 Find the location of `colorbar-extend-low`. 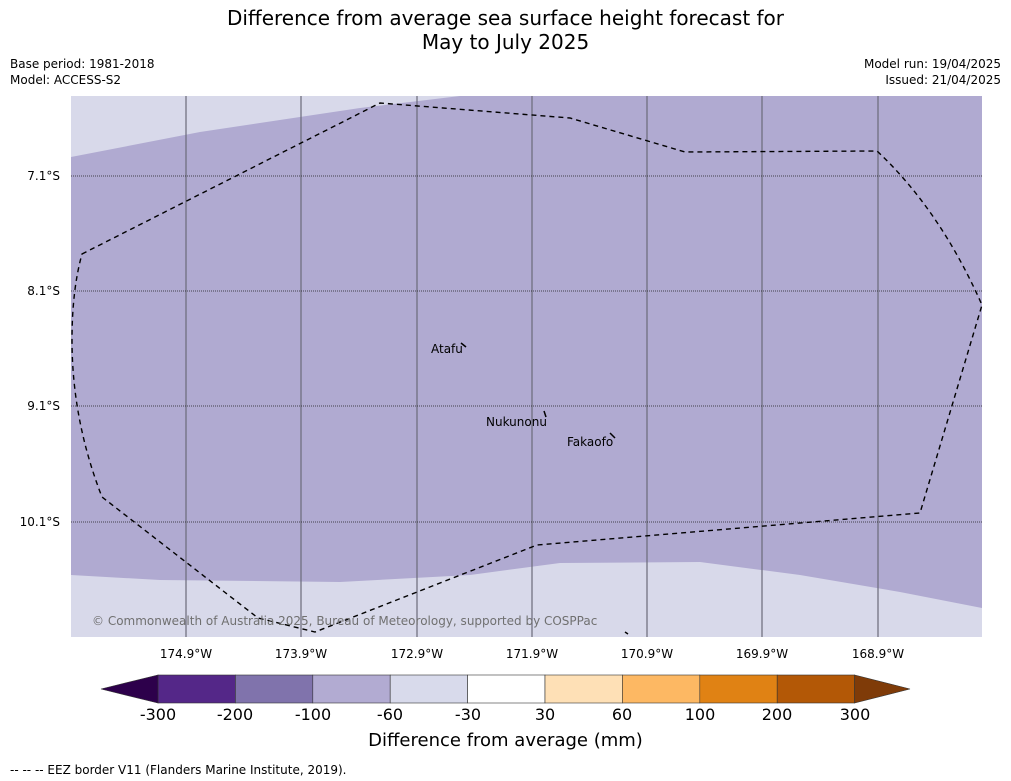

colorbar-extend-low is located at coordinates (129, 689).